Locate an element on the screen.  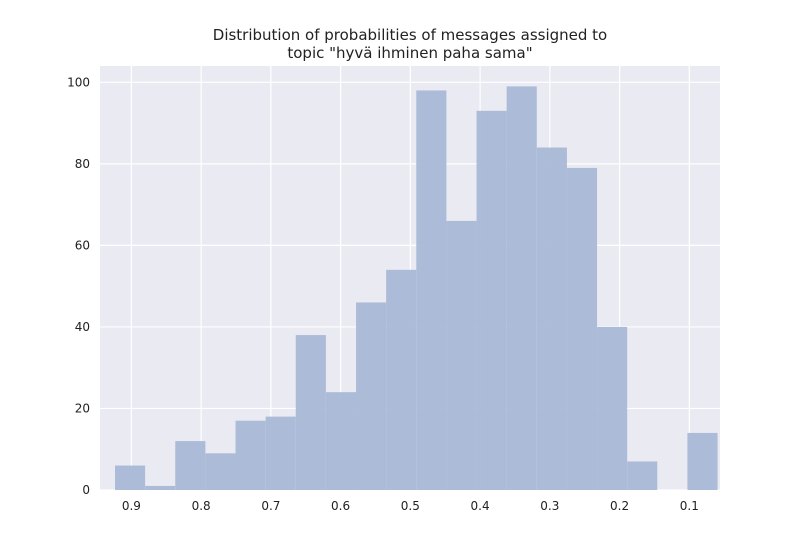
chart-title-line-2: topic "hyvä ihminen paha sama" is located at coordinates (409, 53).